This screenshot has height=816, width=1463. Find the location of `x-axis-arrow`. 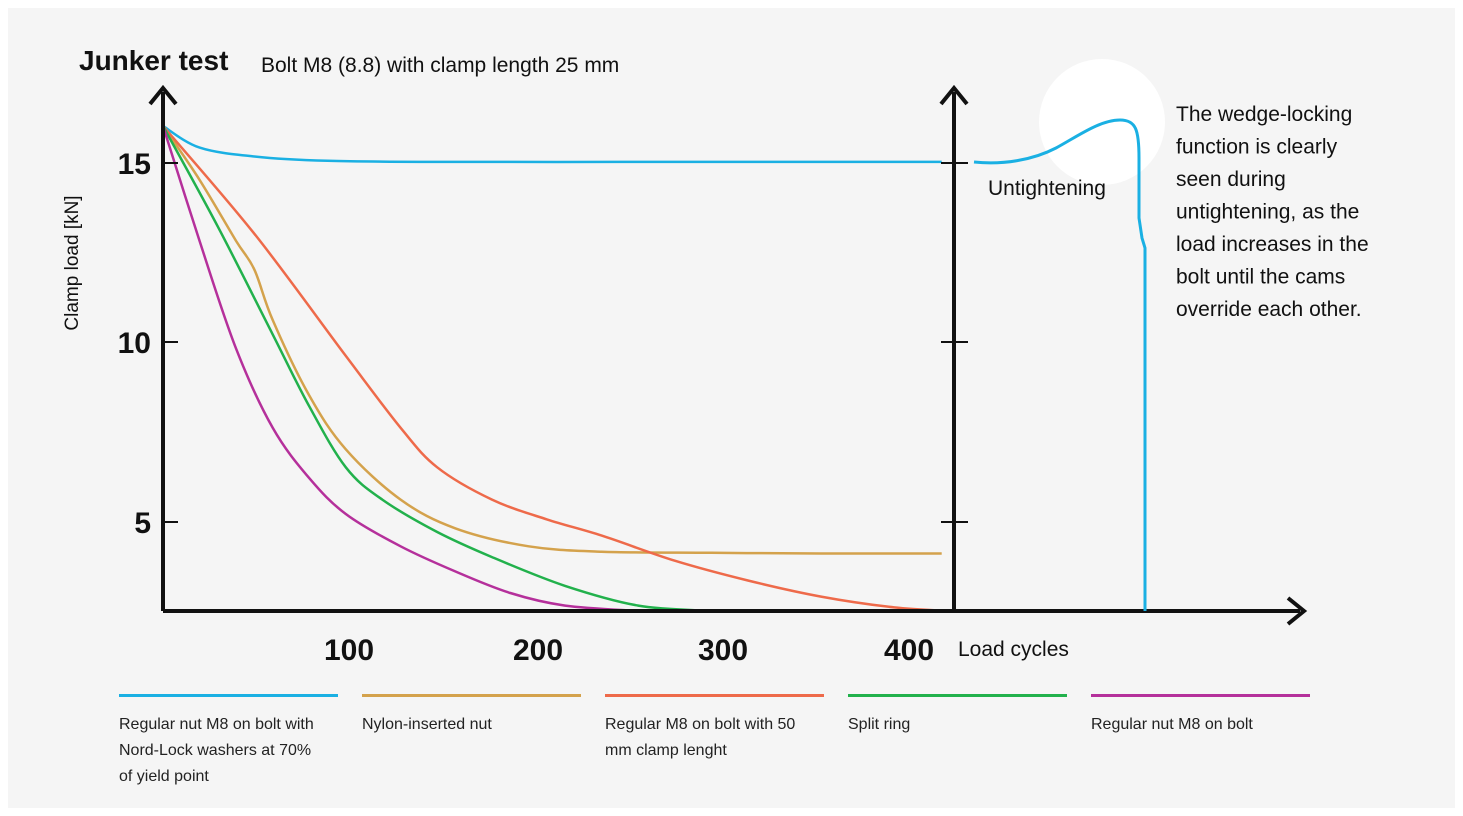

x-axis-arrow is located at coordinates (1297, 611).